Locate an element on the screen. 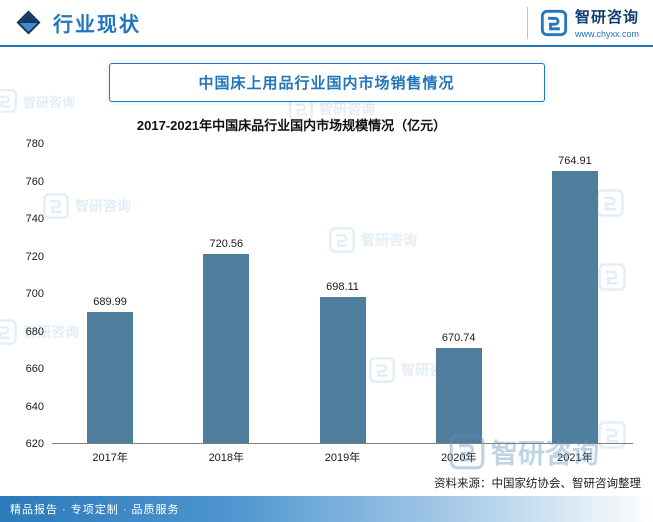 This screenshot has height=522, width=653. bar-slot: 720.56 is located at coordinates (226, 340).